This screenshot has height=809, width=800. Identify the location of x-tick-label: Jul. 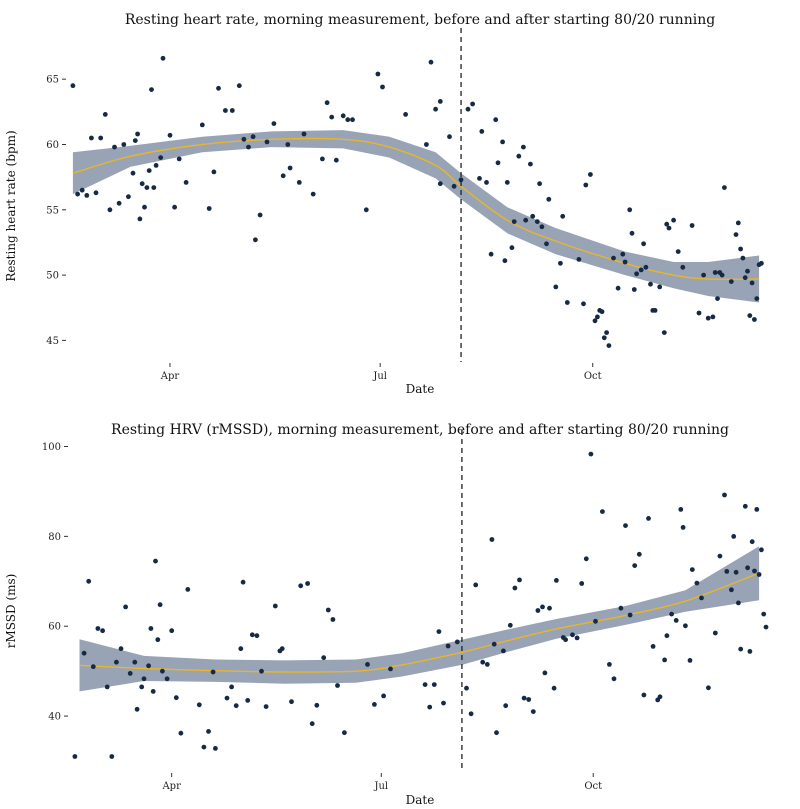
(379, 376).